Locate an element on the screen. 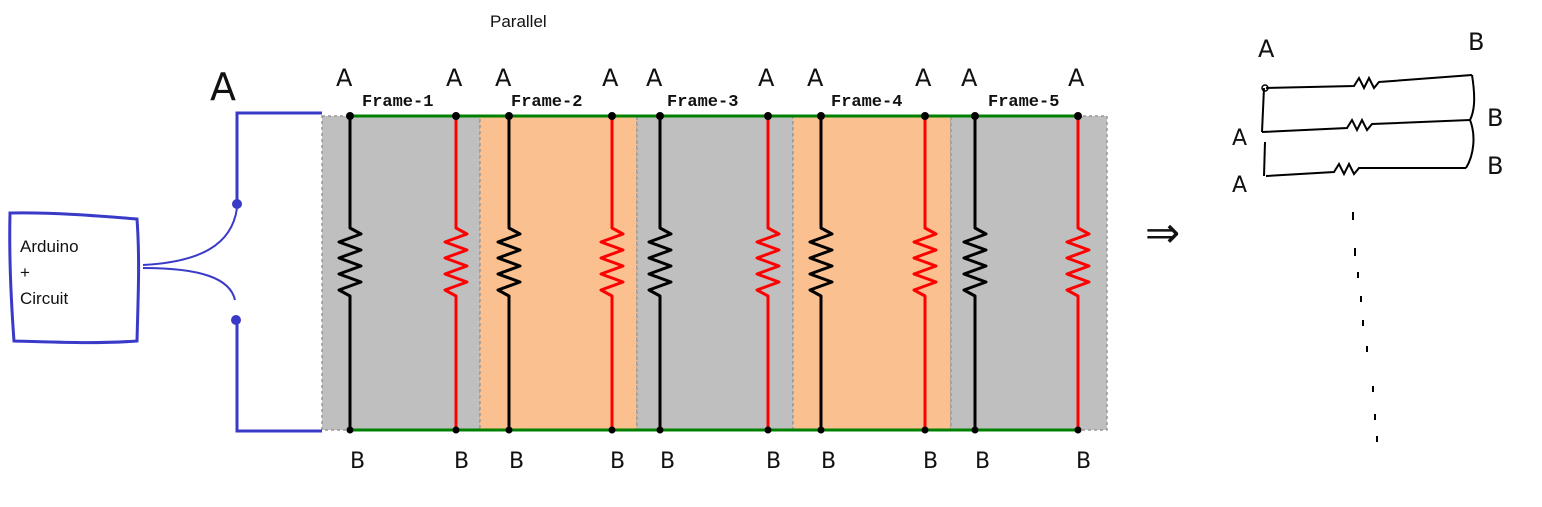  frame-5-bottom-right-label: B is located at coordinates (1083, 461).